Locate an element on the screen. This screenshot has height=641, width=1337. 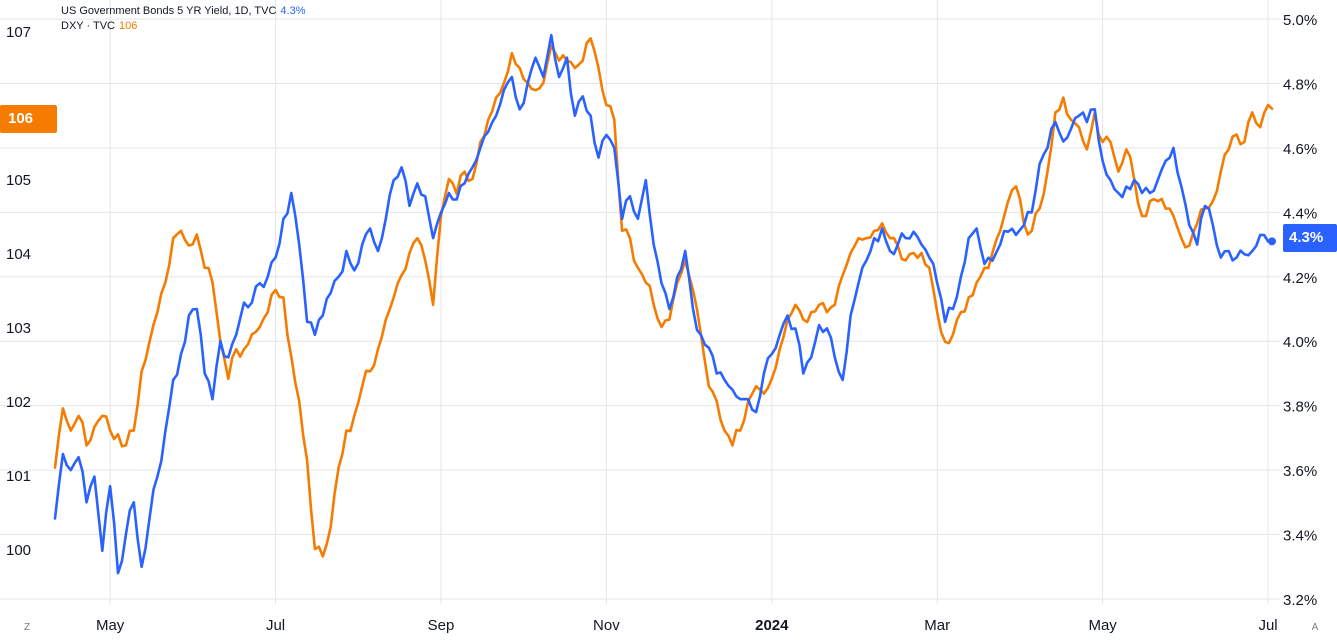
x-axis: May Jul Sep Nov 2024 Mar May Jul is located at coordinates (687, 625).